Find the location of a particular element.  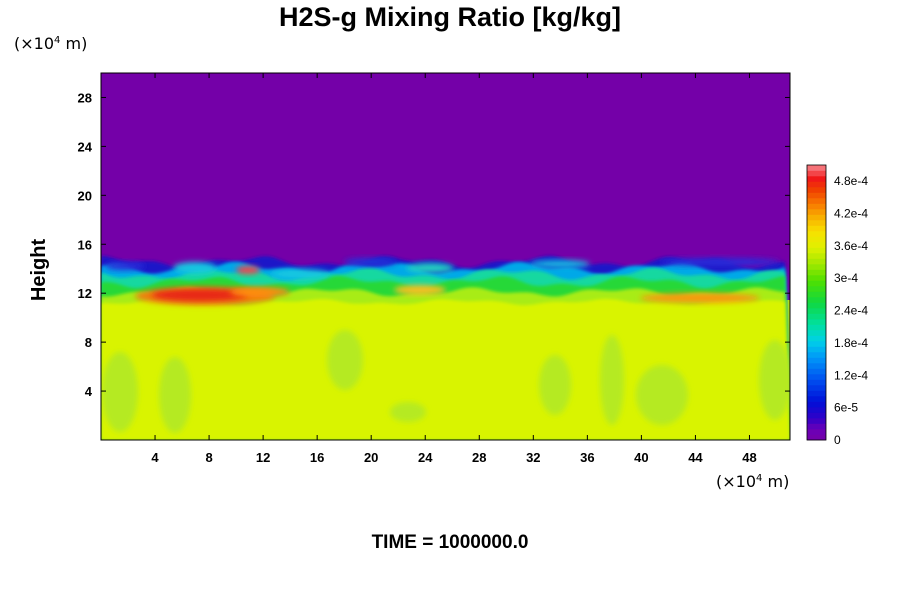

y-tick-label: 8 is located at coordinates (88, 342).